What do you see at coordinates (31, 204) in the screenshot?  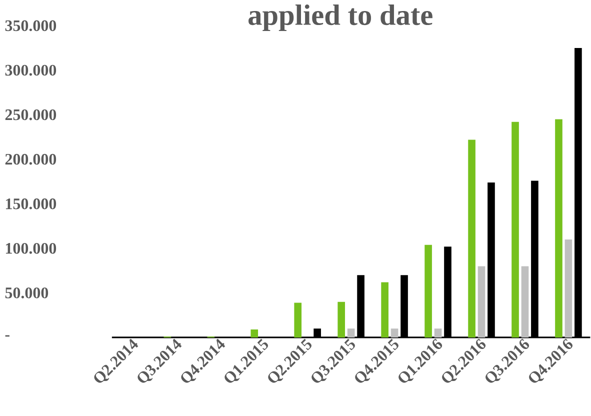 I see `y-tick-label: 150.000` at bounding box center [31, 204].